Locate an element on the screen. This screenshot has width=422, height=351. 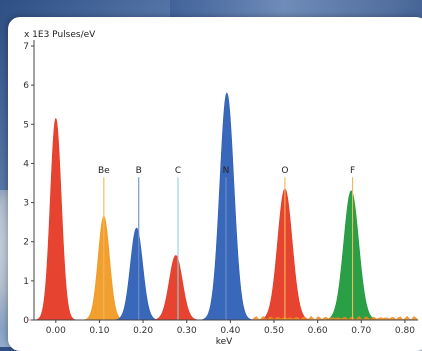
background-noise is located at coordinates (335, 318).